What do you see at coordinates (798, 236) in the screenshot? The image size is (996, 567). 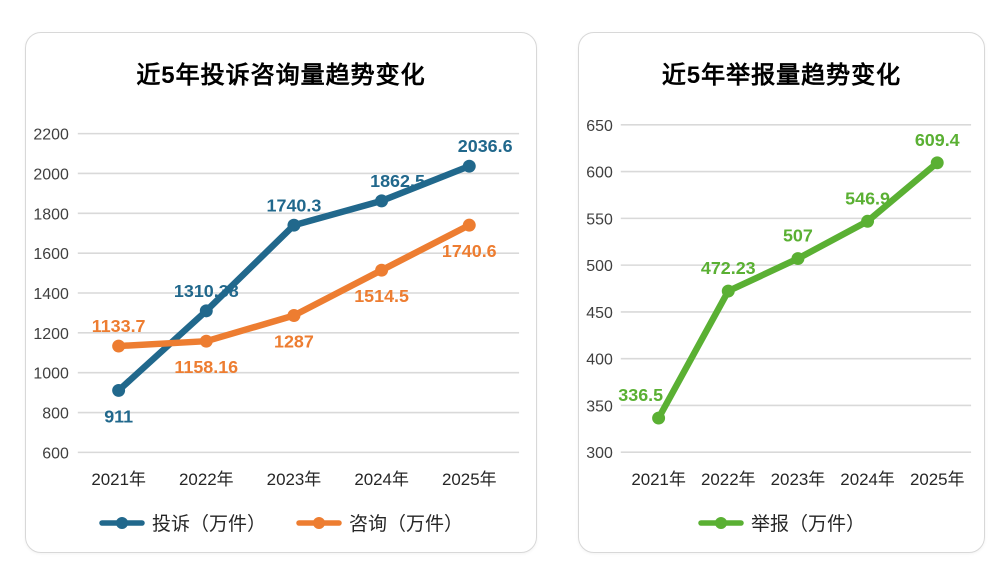 I see `data-label: 507` at bounding box center [798, 236].